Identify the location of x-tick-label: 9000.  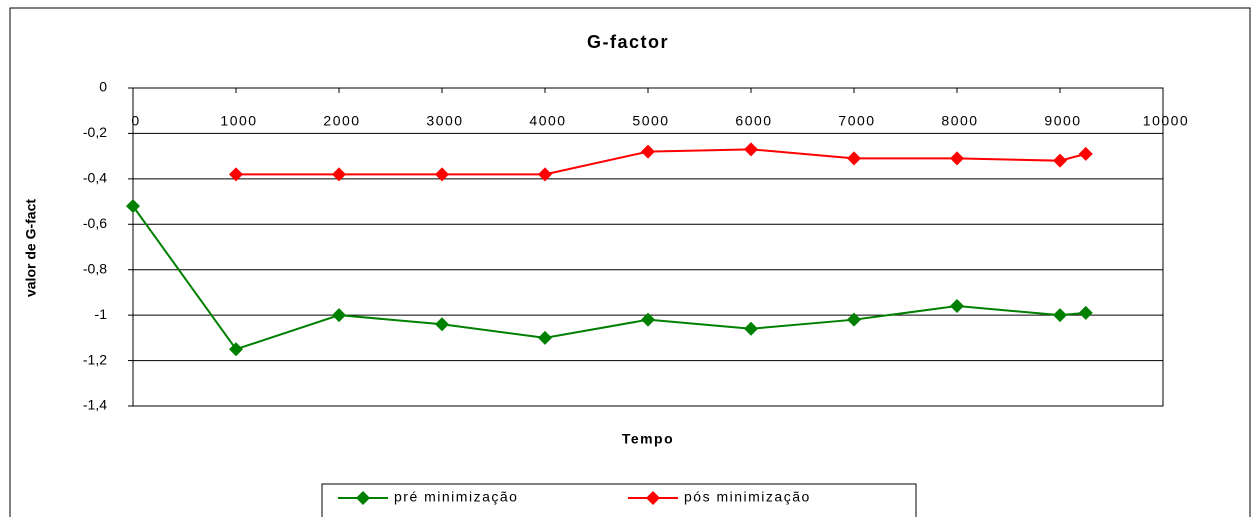
(1062, 121).